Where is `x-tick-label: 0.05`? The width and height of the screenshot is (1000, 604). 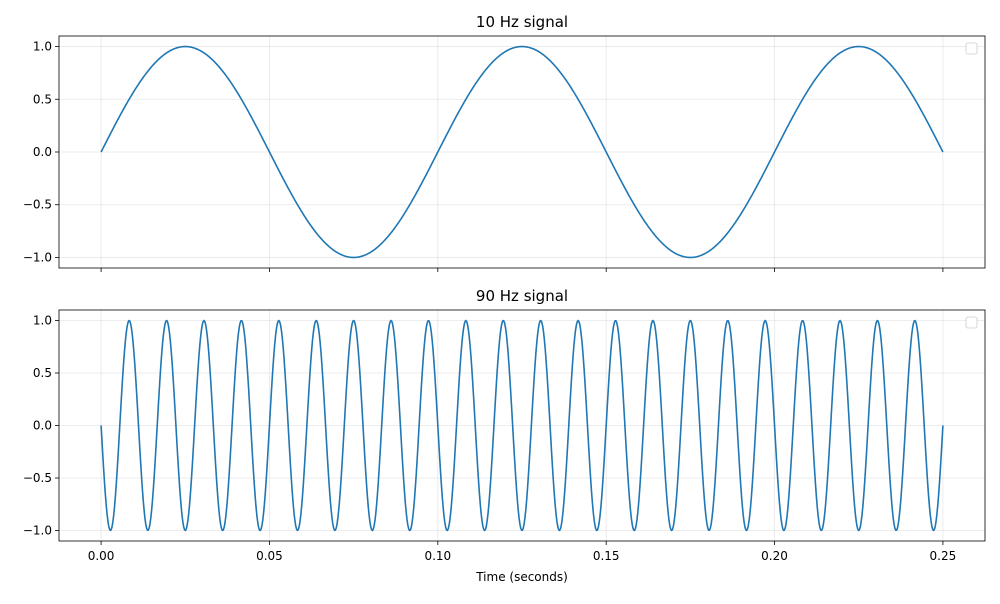
x-tick-label: 0.05 is located at coordinates (269, 556).